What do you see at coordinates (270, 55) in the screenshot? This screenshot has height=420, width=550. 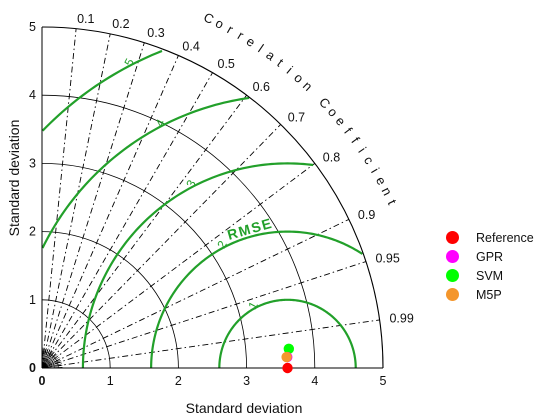 I see `correlation-axis-label-glyph: a` at bounding box center [270, 55].